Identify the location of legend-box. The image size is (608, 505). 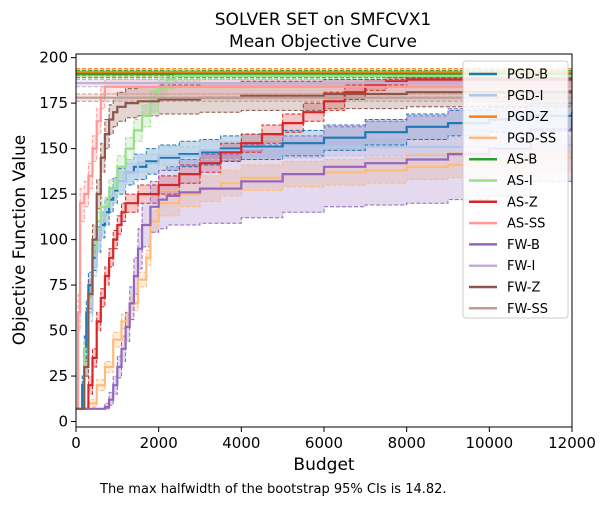
(515, 189).